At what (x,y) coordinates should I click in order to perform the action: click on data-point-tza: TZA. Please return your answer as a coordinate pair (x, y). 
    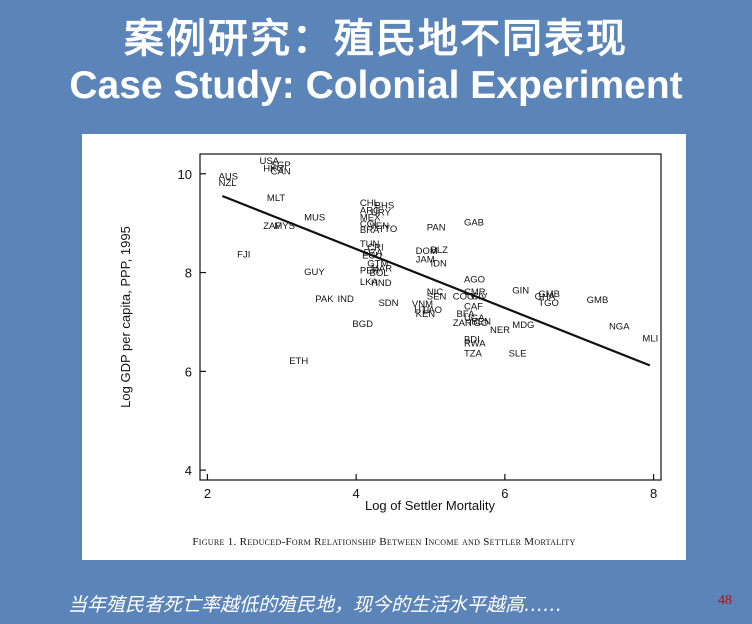
    Looking at the image, I should click on (473, 354).